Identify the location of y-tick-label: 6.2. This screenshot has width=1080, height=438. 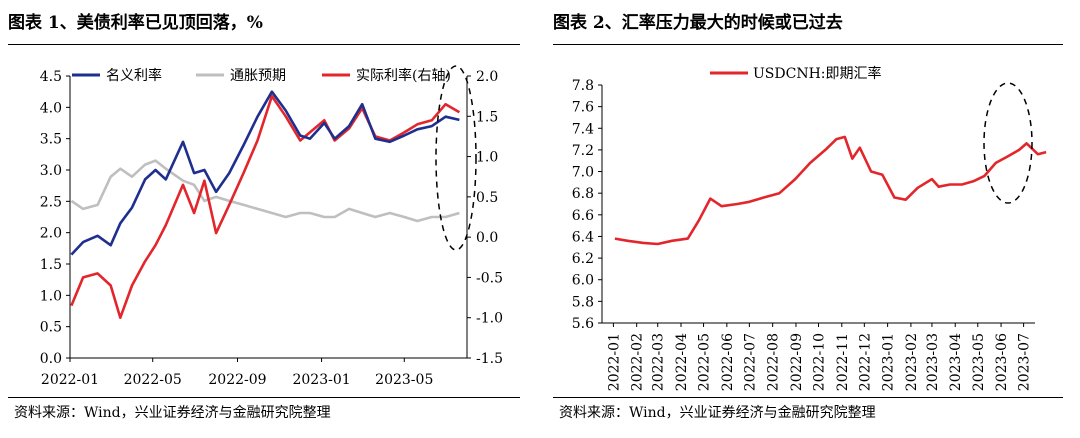
(583, 259).